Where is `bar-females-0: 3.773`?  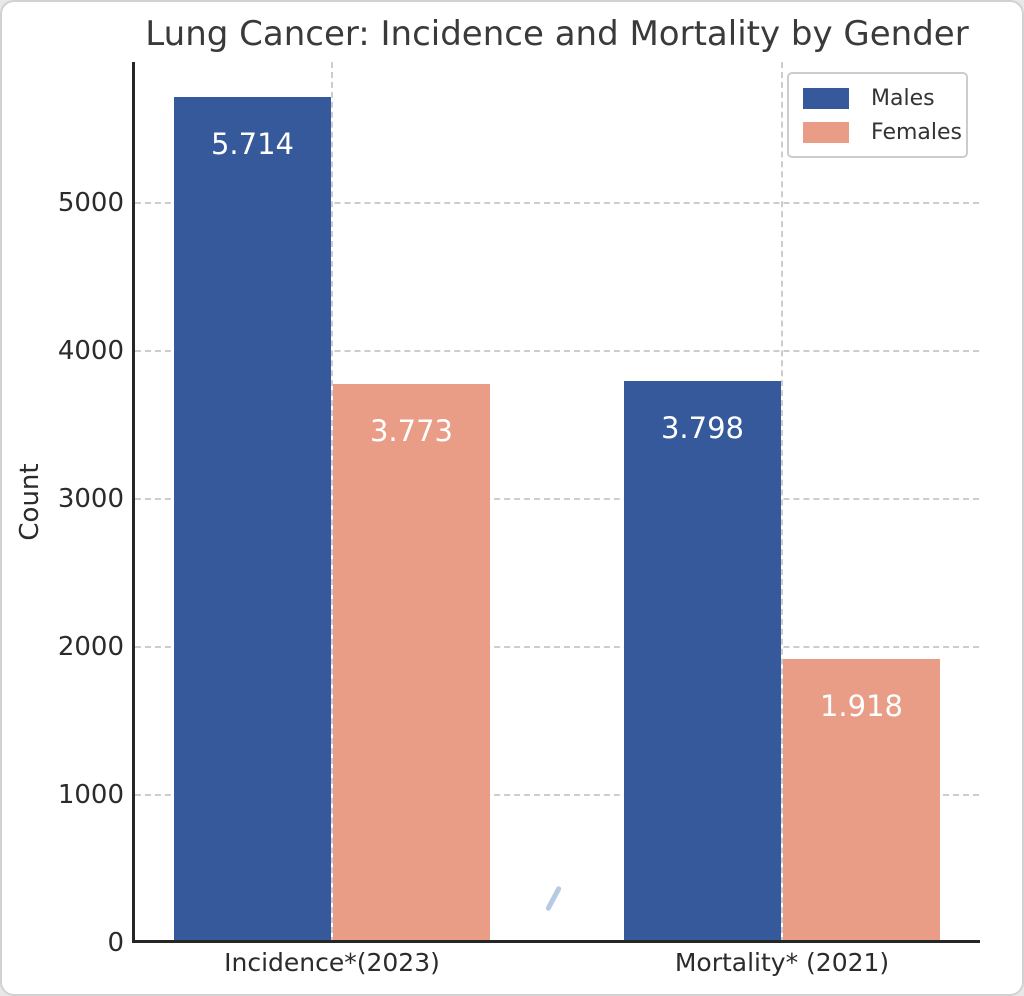 bar-females-0: 3.773 is located at coordinates (411, 663).